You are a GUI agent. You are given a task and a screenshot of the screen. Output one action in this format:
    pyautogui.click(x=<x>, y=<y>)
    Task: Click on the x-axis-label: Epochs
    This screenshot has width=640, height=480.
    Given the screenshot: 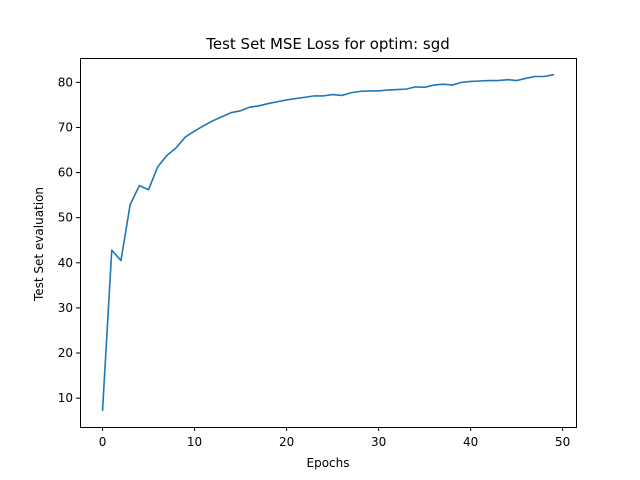 What is the action you would take?
    pyautogui.click(x=328, y=463)
    